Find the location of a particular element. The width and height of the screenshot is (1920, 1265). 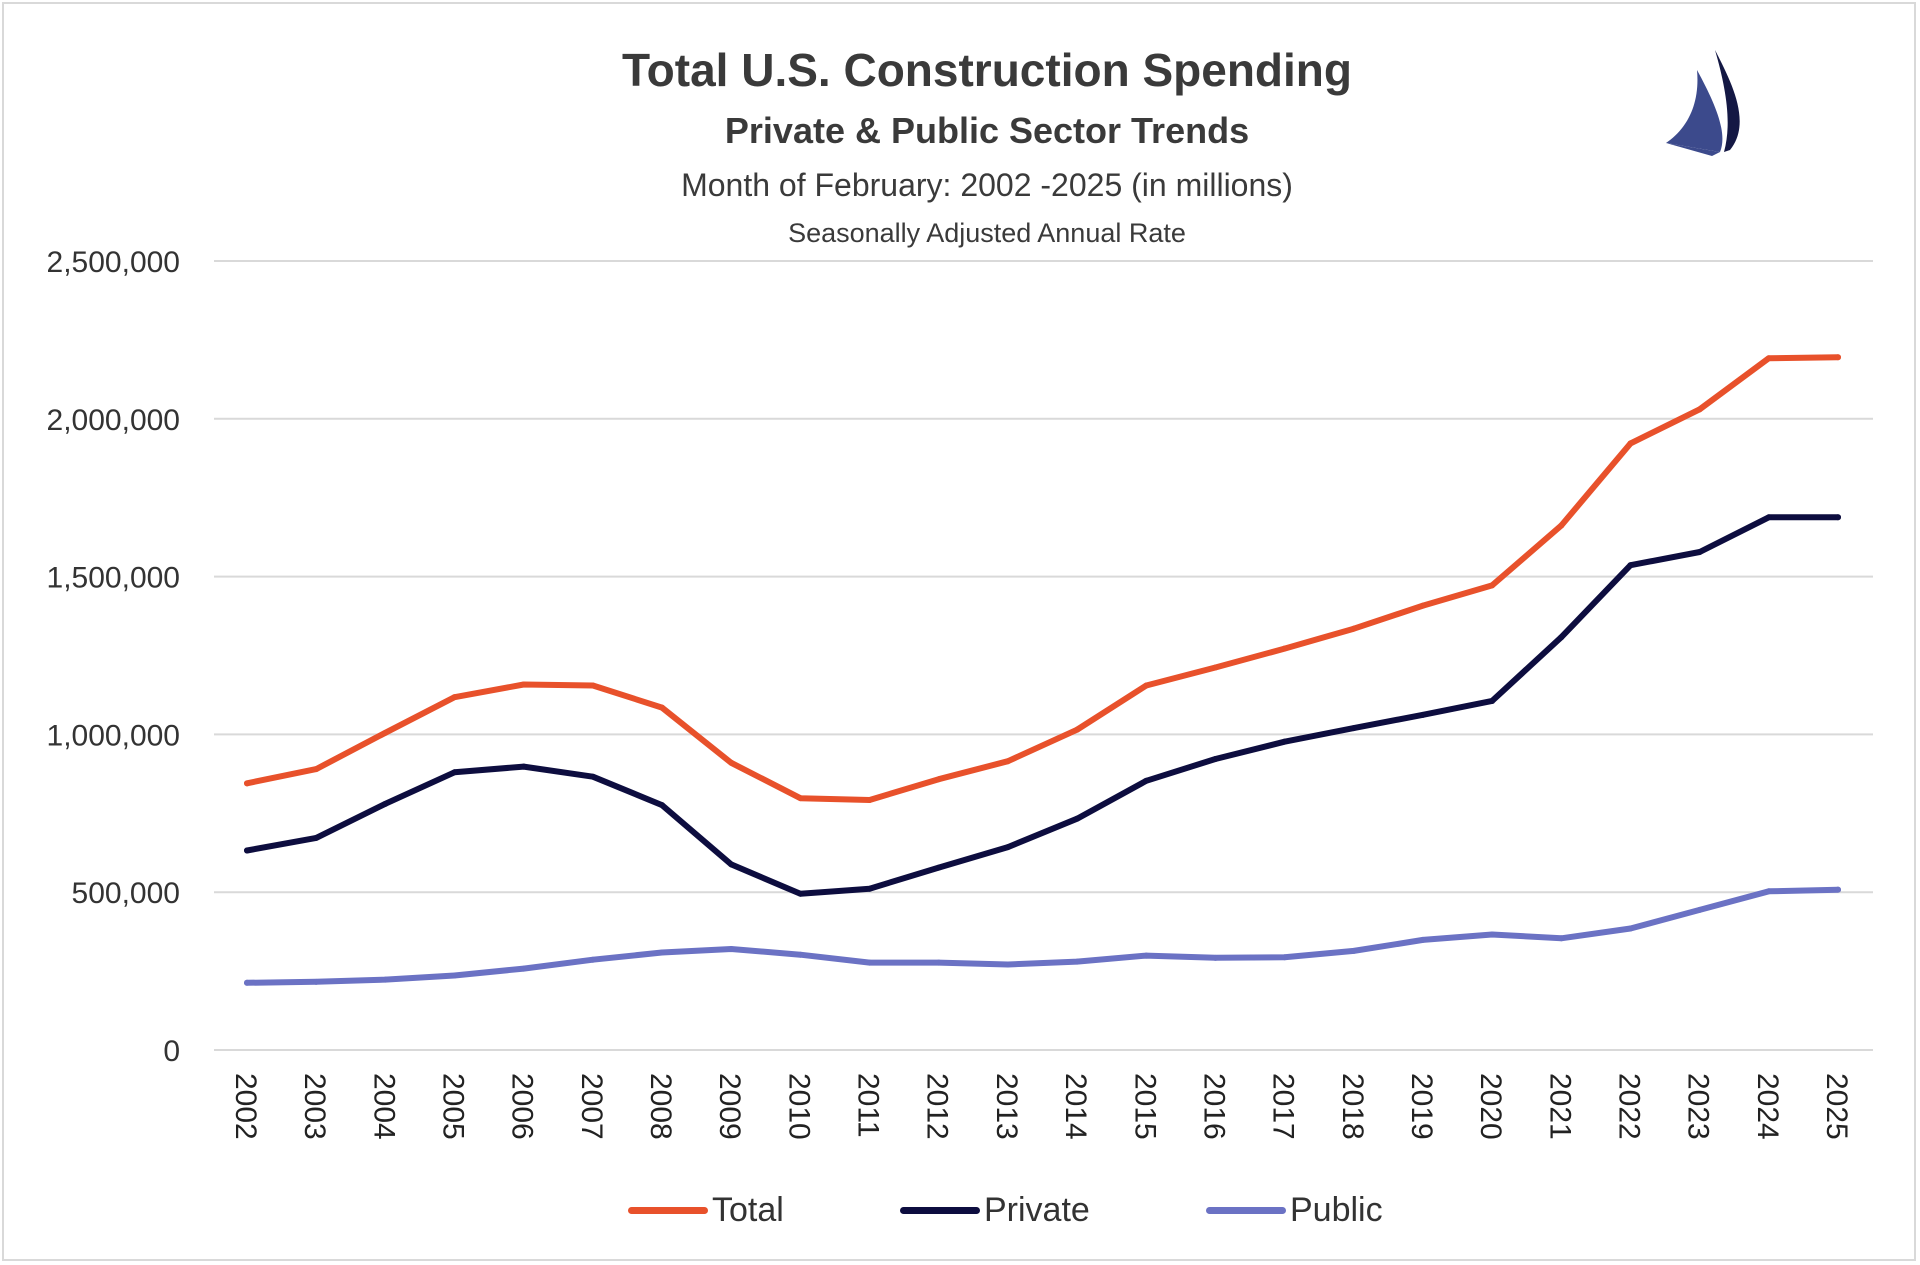

x-tick-label: 2006 is located at coordinates (522, 1106).